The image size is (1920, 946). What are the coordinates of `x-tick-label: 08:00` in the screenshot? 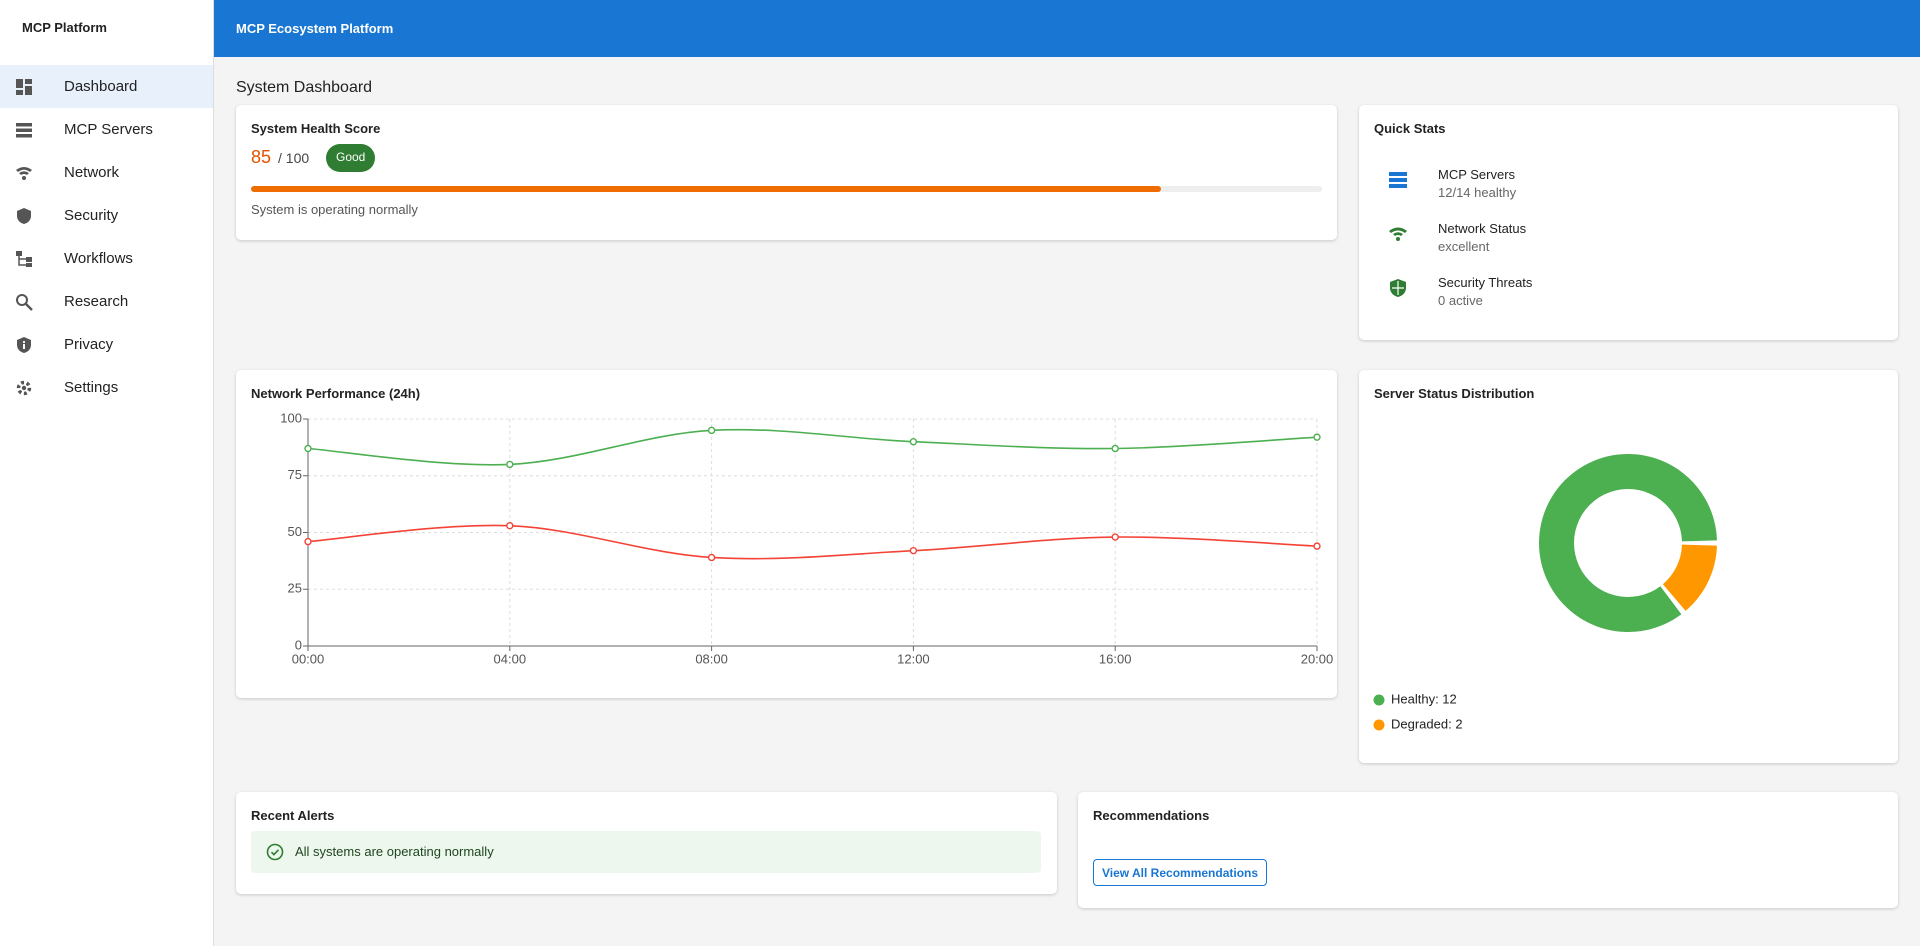 It's located at (711, 658).